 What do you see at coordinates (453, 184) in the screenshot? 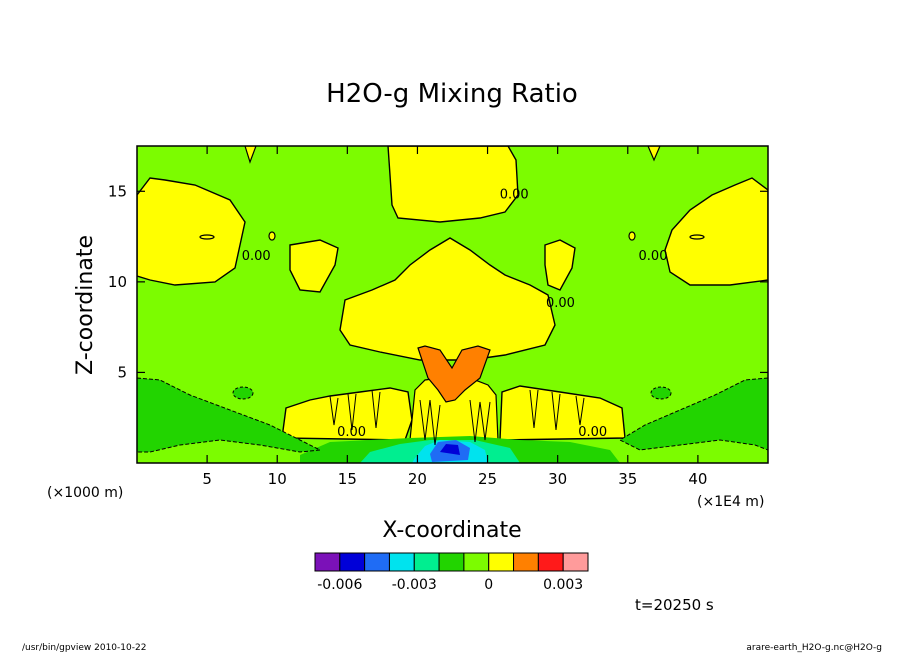
I see `yellow-region-top-center` at bounding box center [453, 184].